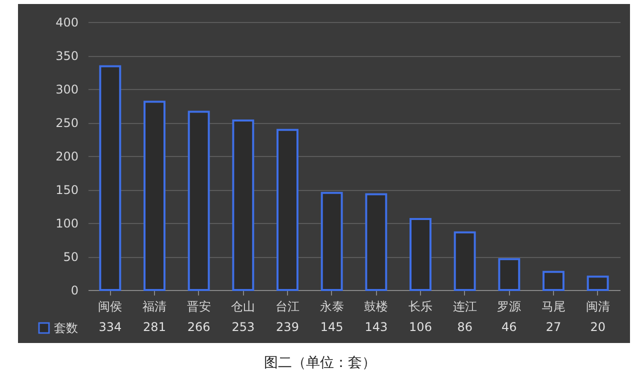  I want to click on x-tick-label: 福清, so click(154, 307).